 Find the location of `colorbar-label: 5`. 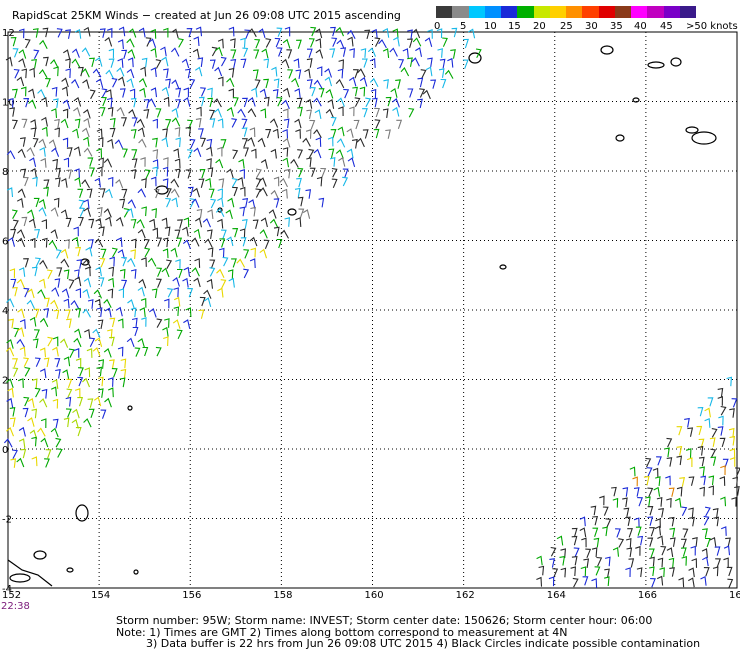

colorbar-label: 5 is located at coordinates (463, 26).